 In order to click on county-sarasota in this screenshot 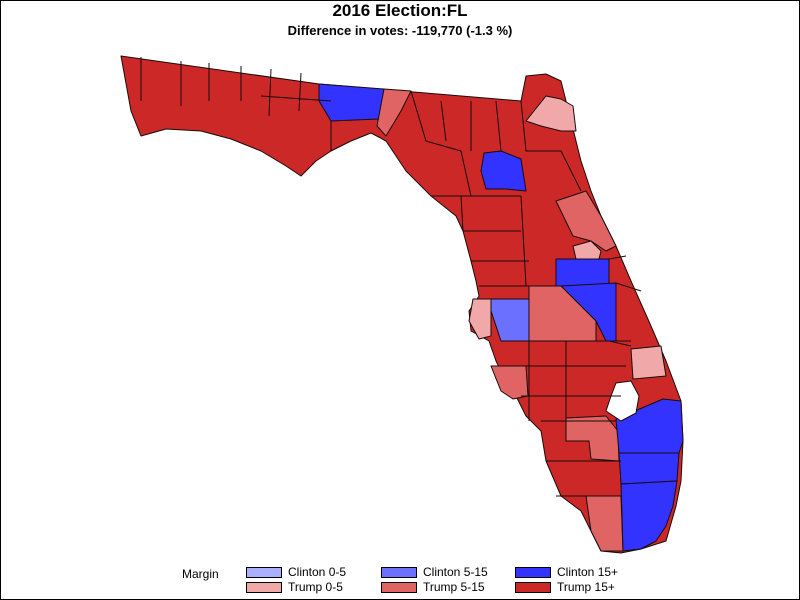, I will do `click(509, 382)`.